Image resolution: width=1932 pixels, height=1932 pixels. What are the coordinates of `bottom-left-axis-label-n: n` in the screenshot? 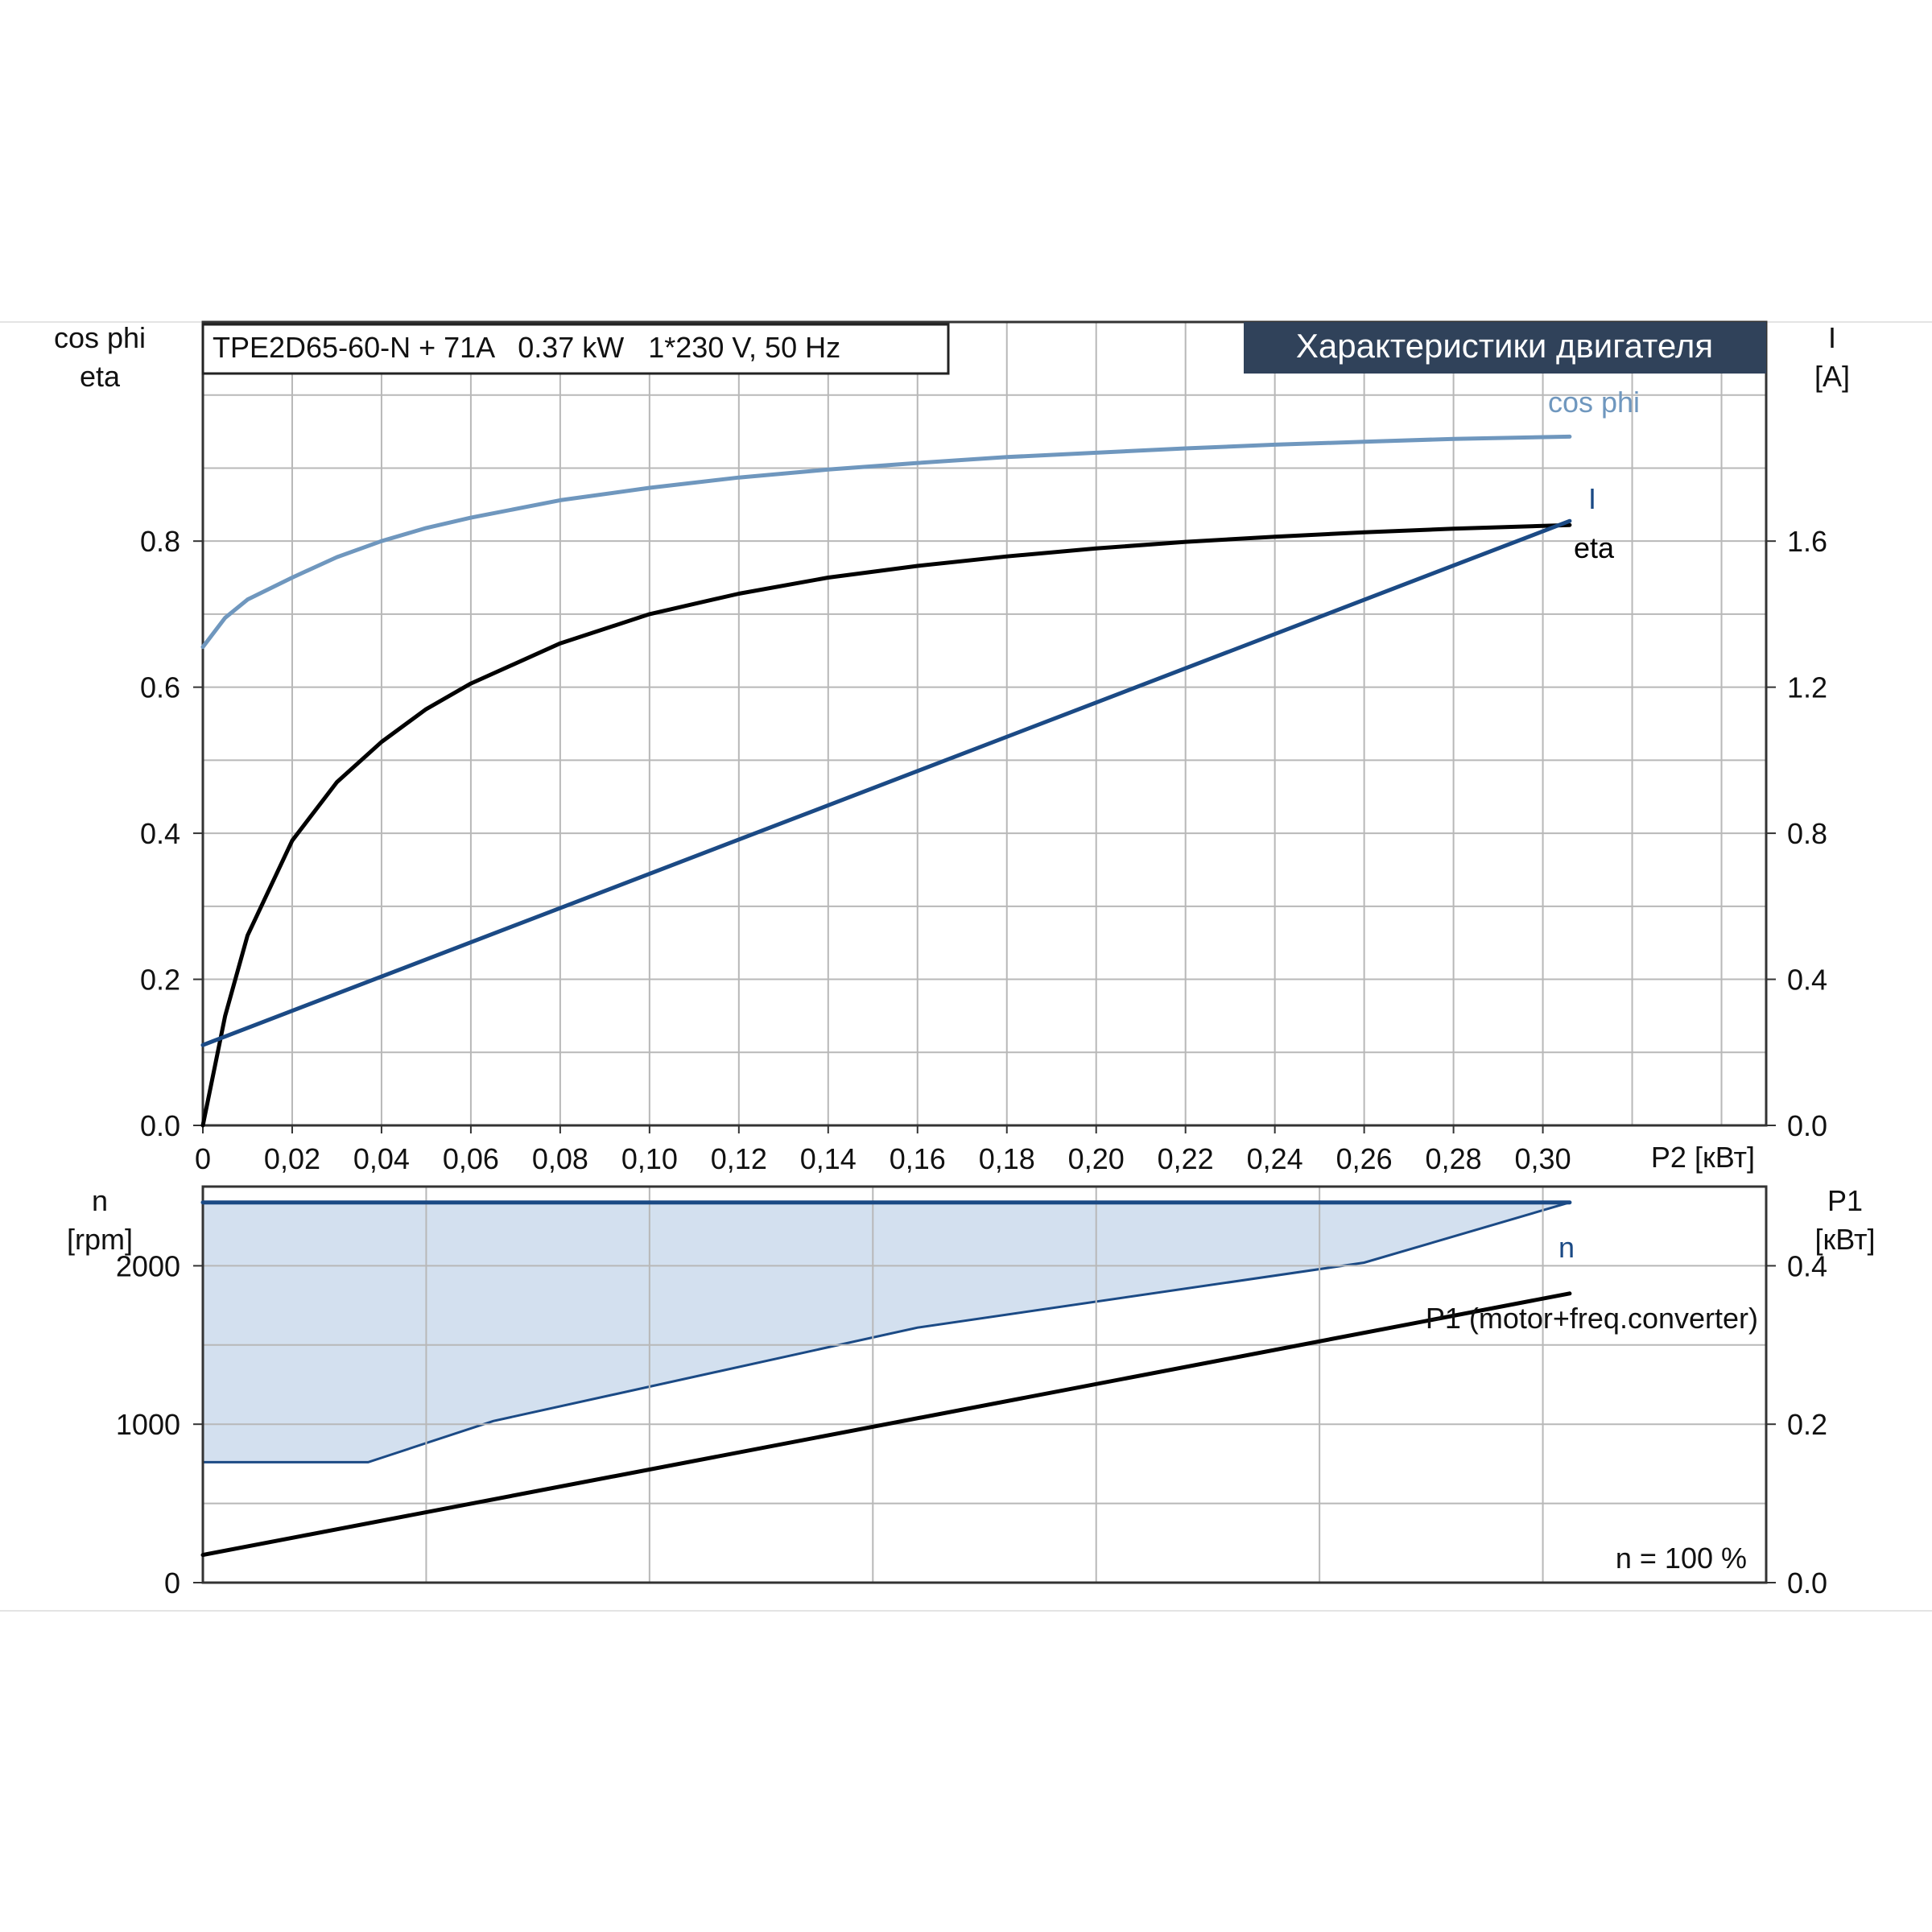 It's located at (100, 1200).